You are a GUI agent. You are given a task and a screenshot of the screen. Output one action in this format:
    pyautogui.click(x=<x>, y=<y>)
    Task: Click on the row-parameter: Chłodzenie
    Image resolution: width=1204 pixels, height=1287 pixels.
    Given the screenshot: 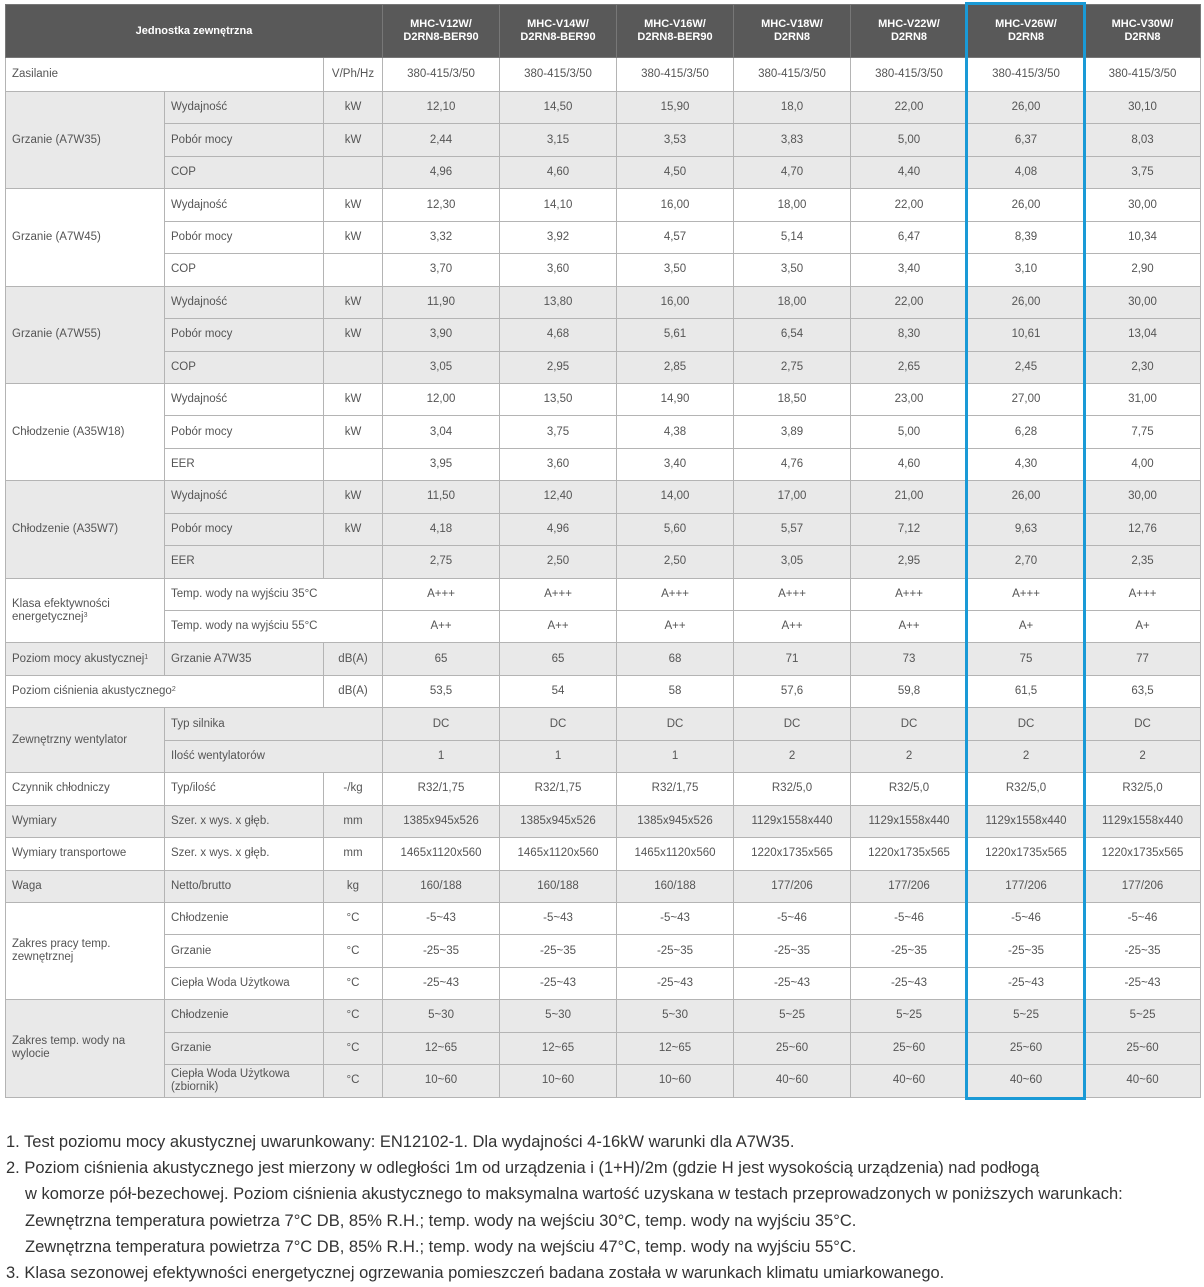 What is the action you would take?
    pyautogui.click(x=244, y=1016)
    